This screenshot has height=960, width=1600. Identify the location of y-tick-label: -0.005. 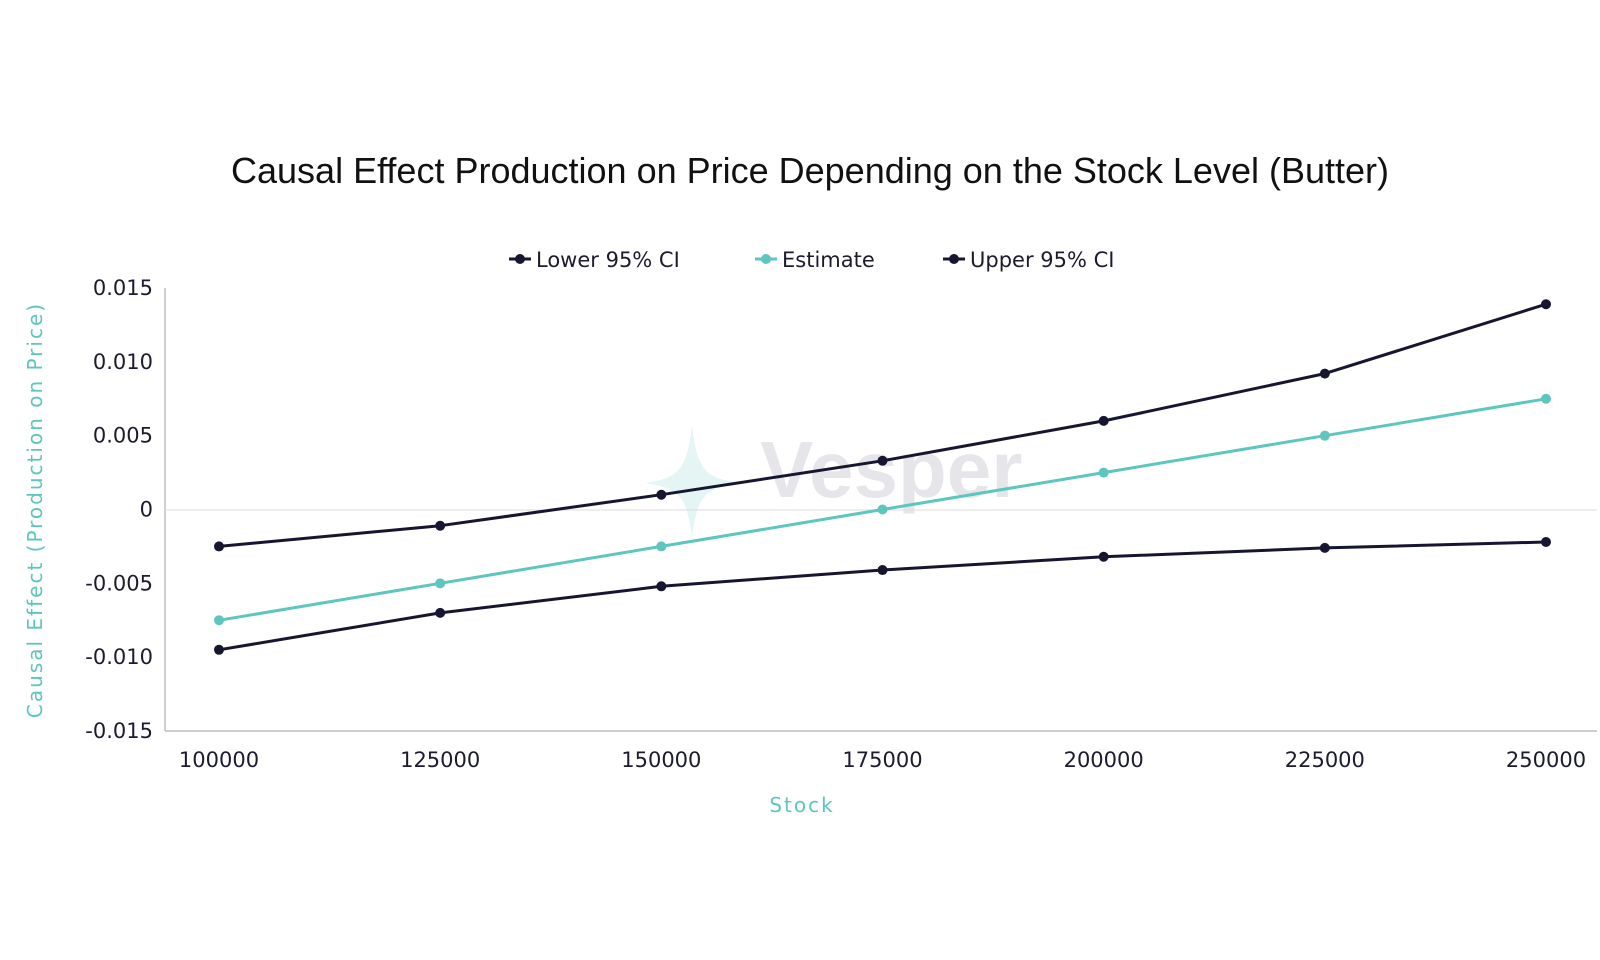
(119, 583).